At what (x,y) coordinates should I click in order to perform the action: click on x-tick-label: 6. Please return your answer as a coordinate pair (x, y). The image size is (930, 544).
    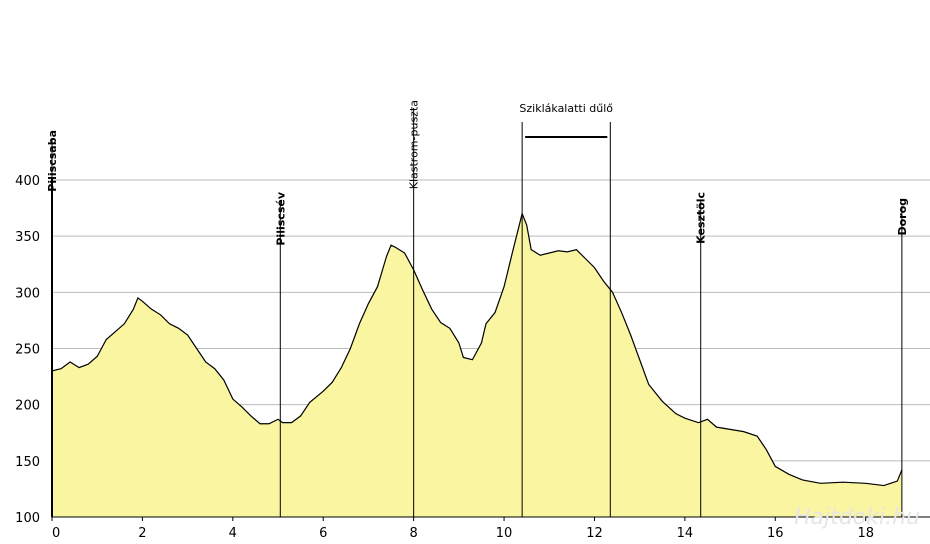
    Looking at the image, I should click on (323, 533).